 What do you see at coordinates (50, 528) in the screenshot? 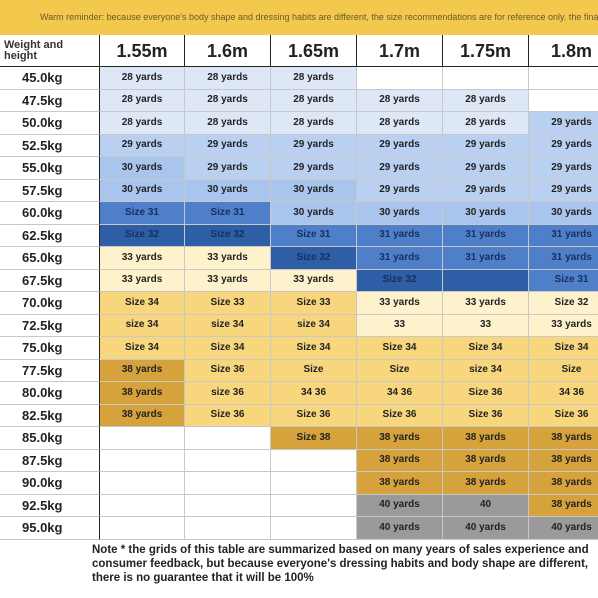
I see `weight-label: 95.0kg` at bounding box center [50, 528].